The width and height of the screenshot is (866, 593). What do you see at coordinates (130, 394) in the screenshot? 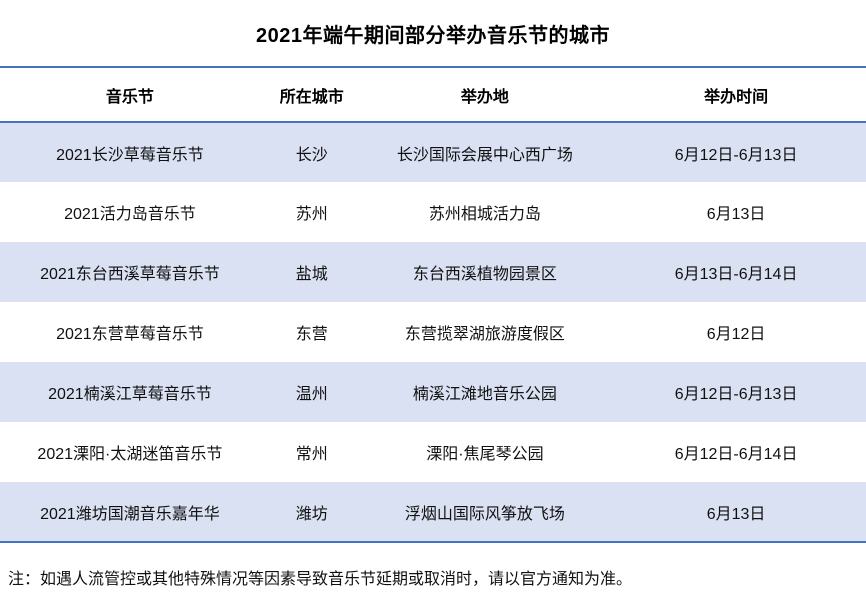
I see `cell-festival: 2021楠溪江草莓音乐节` at bounding box center [130, 394].